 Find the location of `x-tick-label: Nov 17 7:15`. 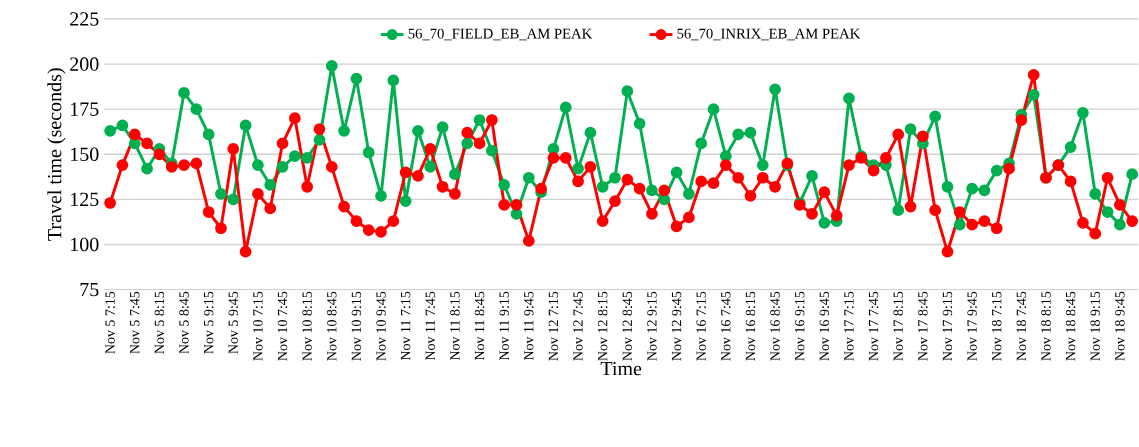

x-tick-label: Nov 17 7:15 is located at coordinates (849, 326).